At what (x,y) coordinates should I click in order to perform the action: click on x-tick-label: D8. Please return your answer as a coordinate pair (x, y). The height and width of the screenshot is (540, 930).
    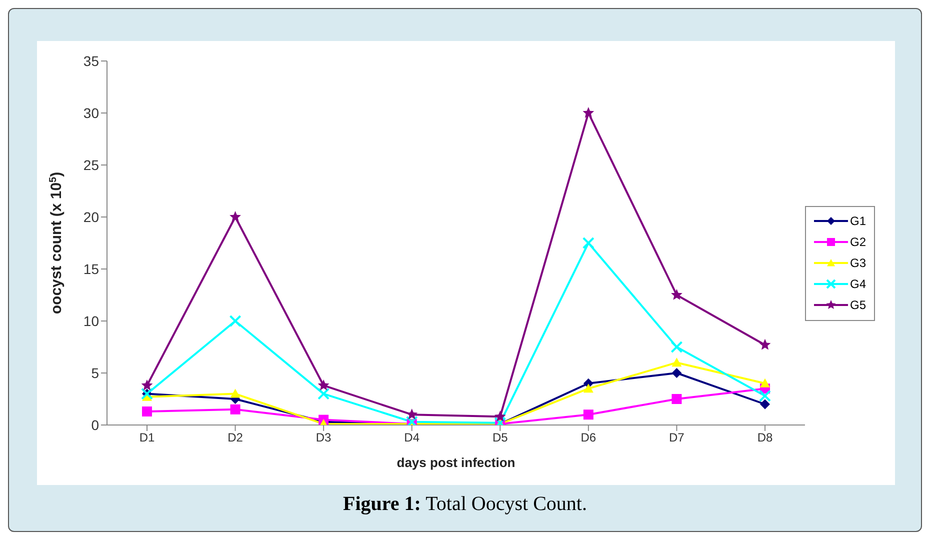
    Looking at the image, I should click on (765, 437).